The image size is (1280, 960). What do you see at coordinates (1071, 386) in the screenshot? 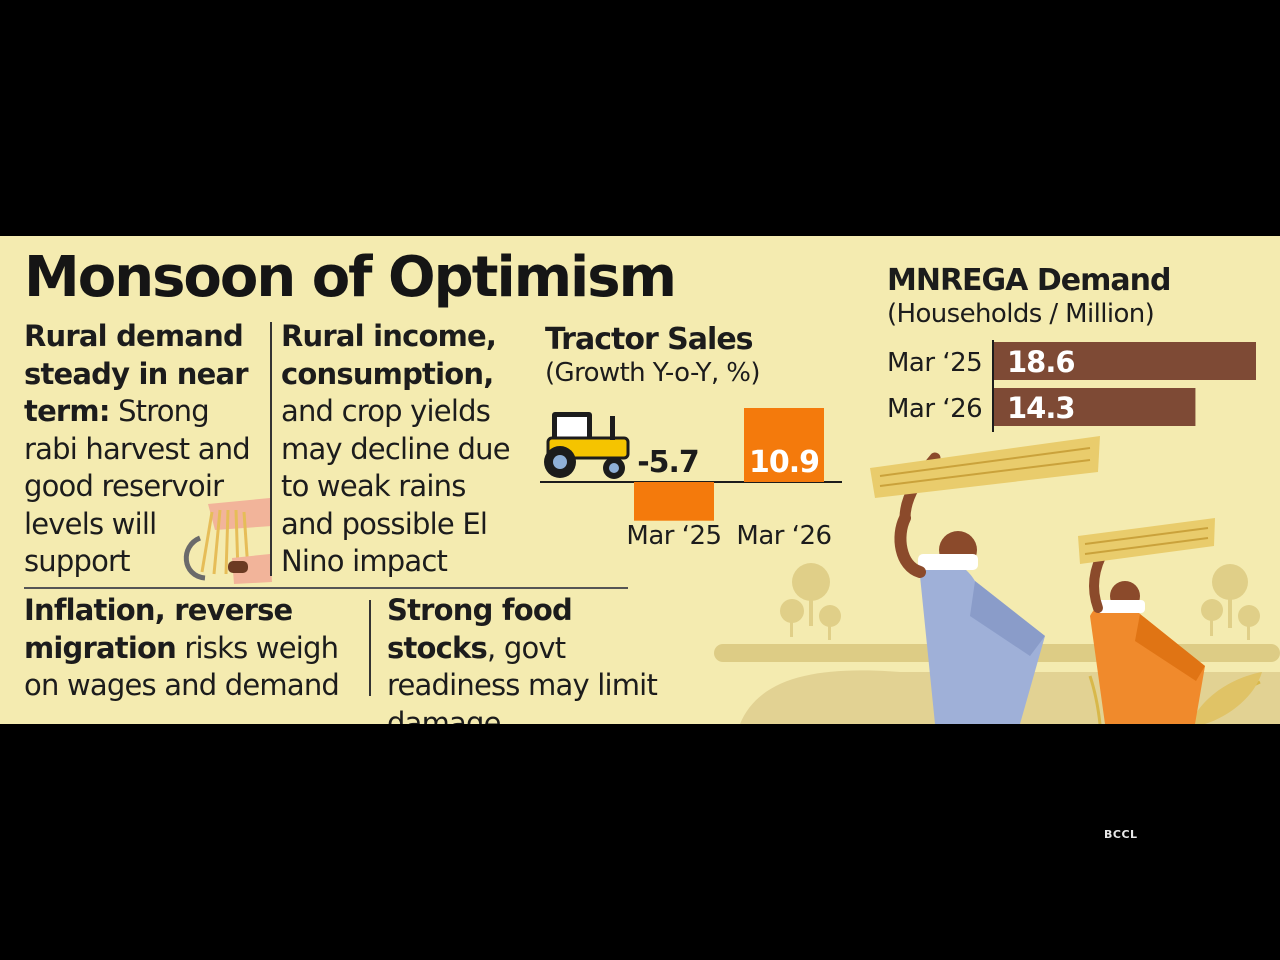
I see `mnrega-demand-chart: Mar ‘25 18.6 Mar ‘26 14.3` at bounding box center [1071, 386].